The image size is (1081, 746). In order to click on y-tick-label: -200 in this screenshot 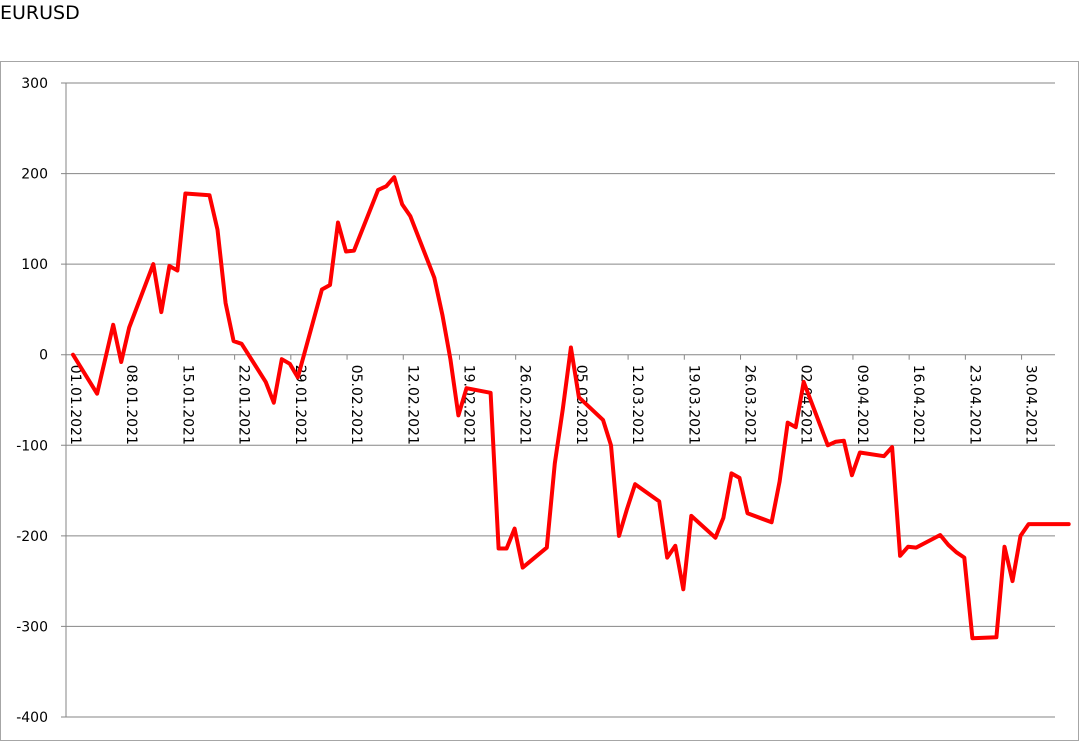, I will do `click(32, 537)`.